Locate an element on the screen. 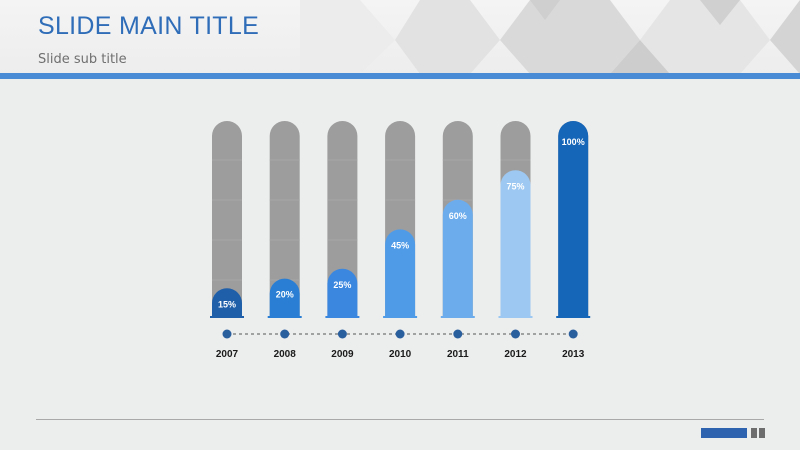 This screenshot has height=450, width=800. bar-group-2009: 25% 2009 is located at coordinates (342, 240).